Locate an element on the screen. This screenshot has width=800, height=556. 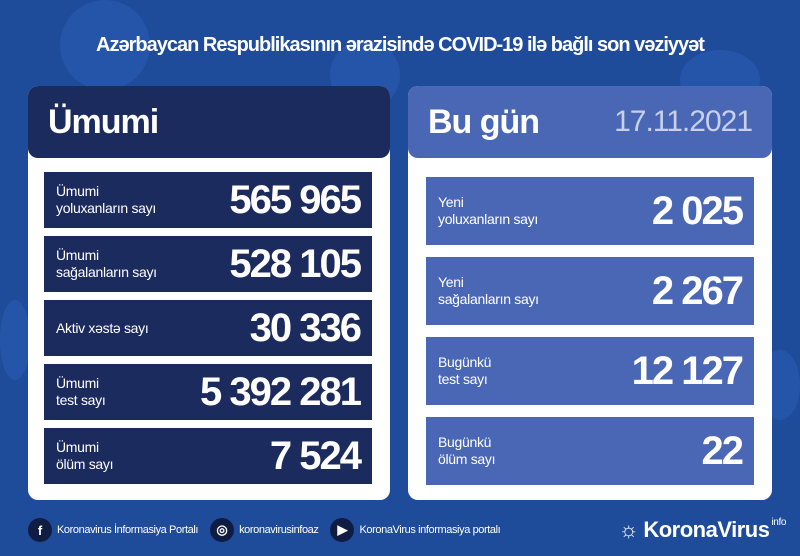
stat-label: Ümumi ölüm sayı is located at coordinates (85, 455).